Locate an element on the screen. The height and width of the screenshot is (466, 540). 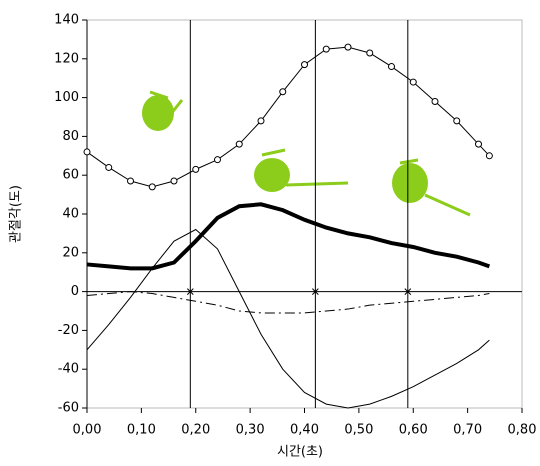
y-tick-label: 60 is located at coordinates (70, 175).